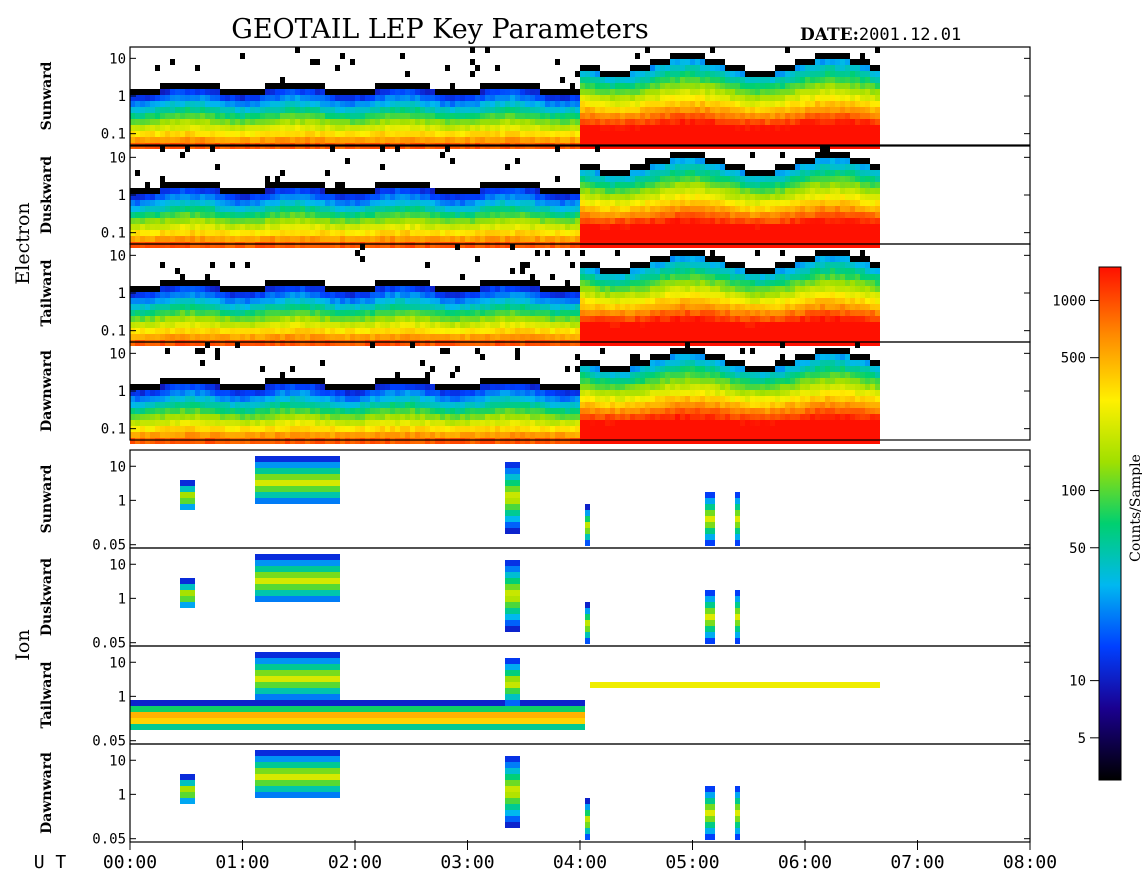 The height and width of the screenshot is (880, 1142). Describe the element at coordinates (1069, 301) in the screenshot. I see `colorbar-tick-label: 1000` at that location.